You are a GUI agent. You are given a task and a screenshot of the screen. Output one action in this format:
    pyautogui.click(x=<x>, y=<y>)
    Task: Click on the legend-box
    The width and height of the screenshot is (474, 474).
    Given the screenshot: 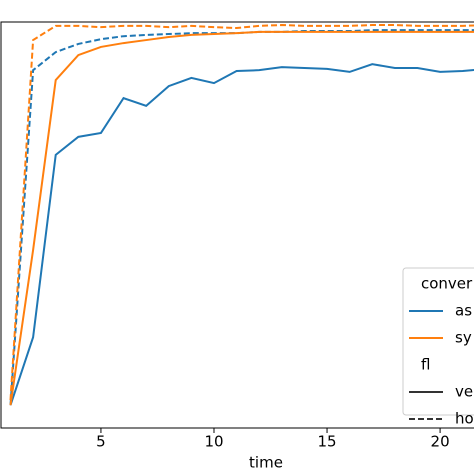 What is the action you would take?
    pyautogui.click(x=438, y=341)
    